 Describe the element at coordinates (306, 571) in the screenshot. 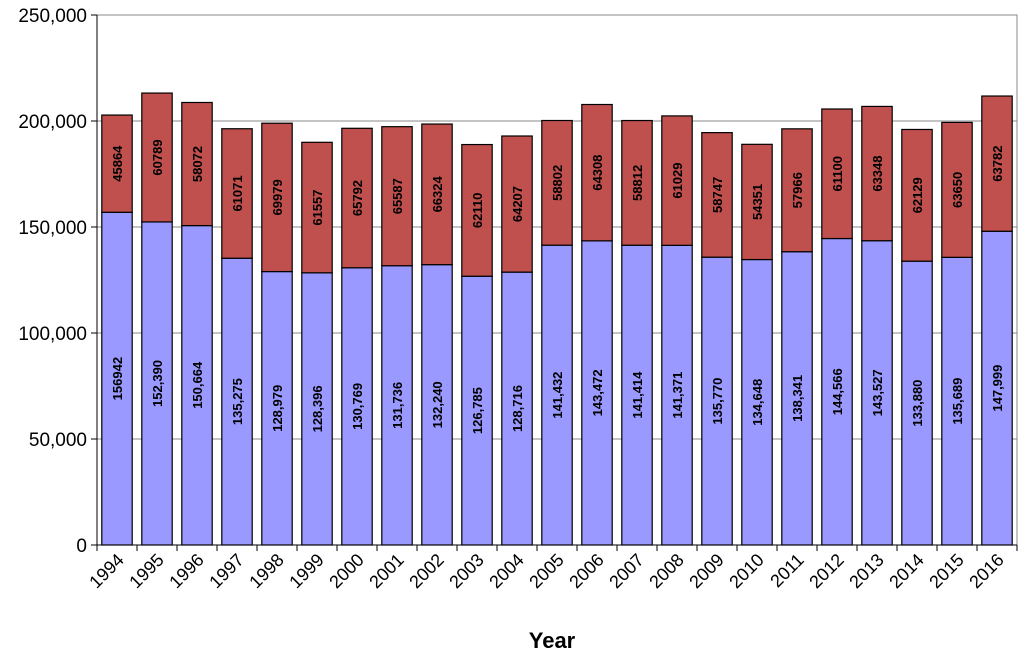

I see `x-tick-label: 1999` at that location.